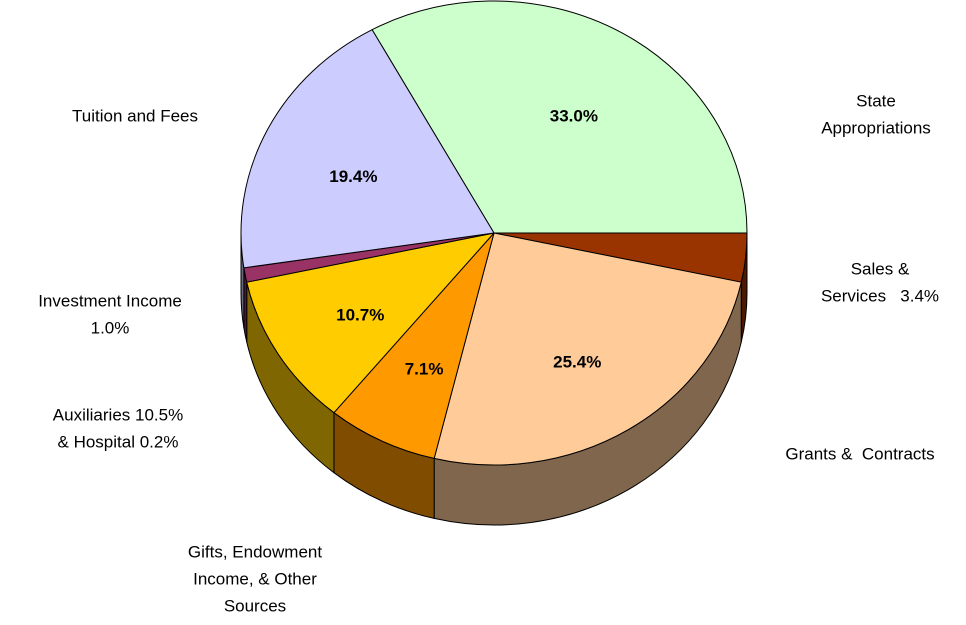 The image size is (966, 625). Describe the element at coordinates (135, 115) in the screenshot. I see `category-label: Tuition and Fees` at that location.